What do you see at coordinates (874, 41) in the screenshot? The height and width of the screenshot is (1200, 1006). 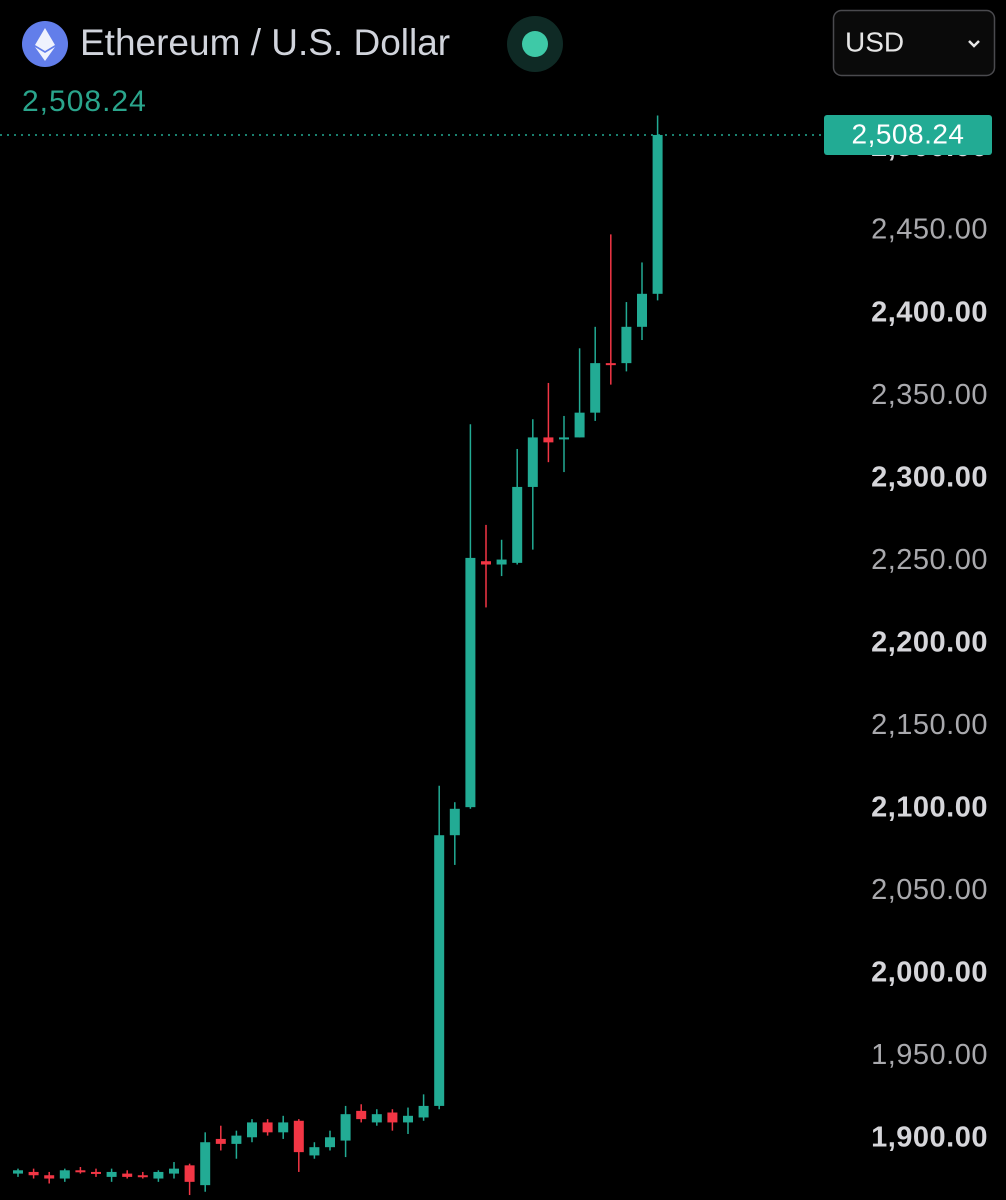 I see `currency-label: USD` at bounding box center [874, 41].